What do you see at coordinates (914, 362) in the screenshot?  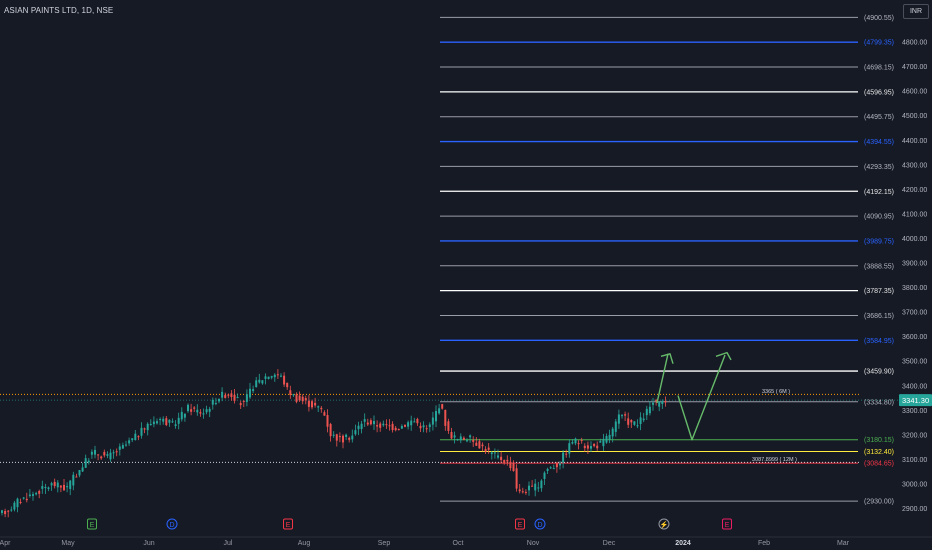 I see `y-tick-label: 3500.00` at bounding box center [914, 362].